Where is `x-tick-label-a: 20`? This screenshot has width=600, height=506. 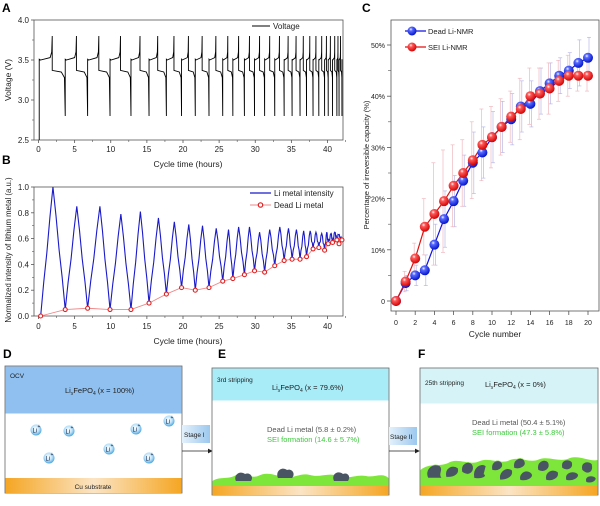
x-tick-label-a: 20 is located at coordinates (183, 149).